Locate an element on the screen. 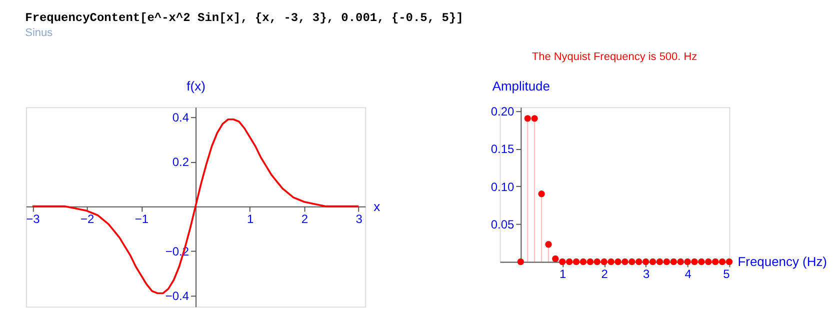 This screenshot has height=330, width=833. y-axis-title: f(x) is located at coordinates (196, 86).